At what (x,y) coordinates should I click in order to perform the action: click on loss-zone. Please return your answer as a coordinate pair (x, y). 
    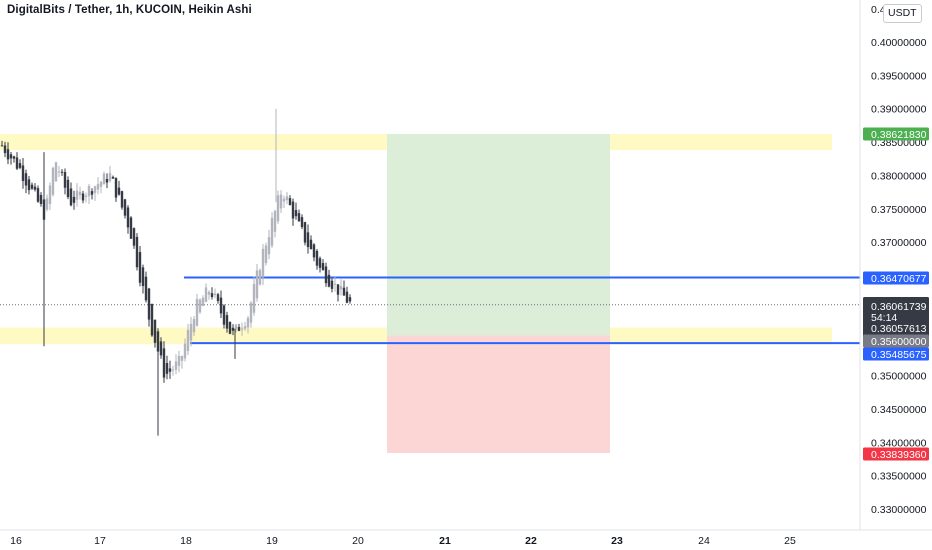
    Looking at the image, I should click on (498, 394).